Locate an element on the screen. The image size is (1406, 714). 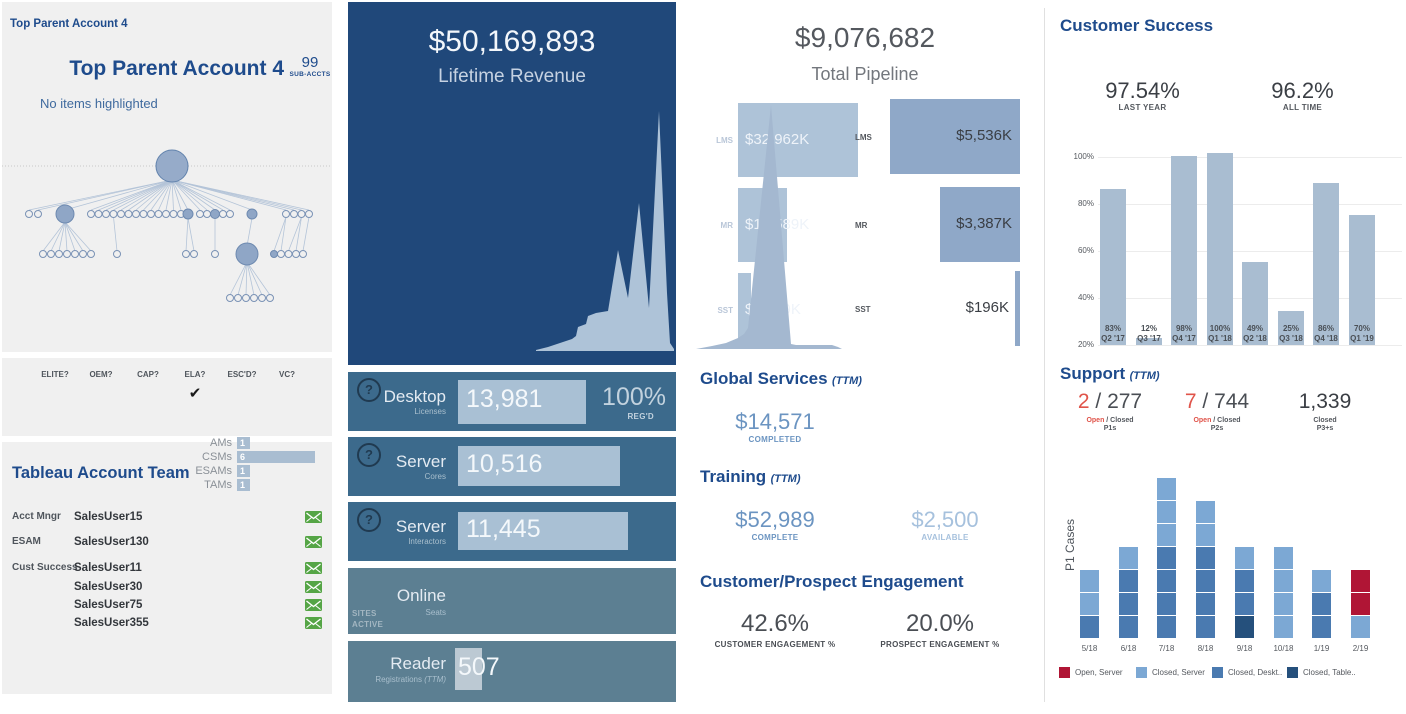
prospect-engagement-label: PROSPECT ENGAGEMENT % is located at coordinates (940, 644).